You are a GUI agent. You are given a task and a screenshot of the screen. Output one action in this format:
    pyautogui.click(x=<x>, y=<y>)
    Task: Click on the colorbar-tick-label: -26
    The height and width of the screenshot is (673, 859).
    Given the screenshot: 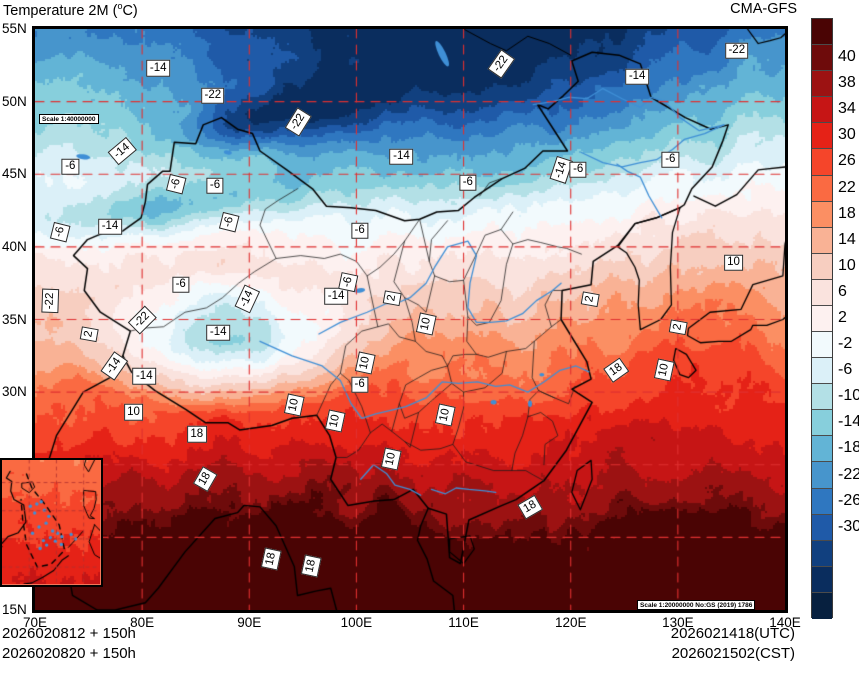 What is the action you would take?
    pyautogui.click(x=848, y=500)
    